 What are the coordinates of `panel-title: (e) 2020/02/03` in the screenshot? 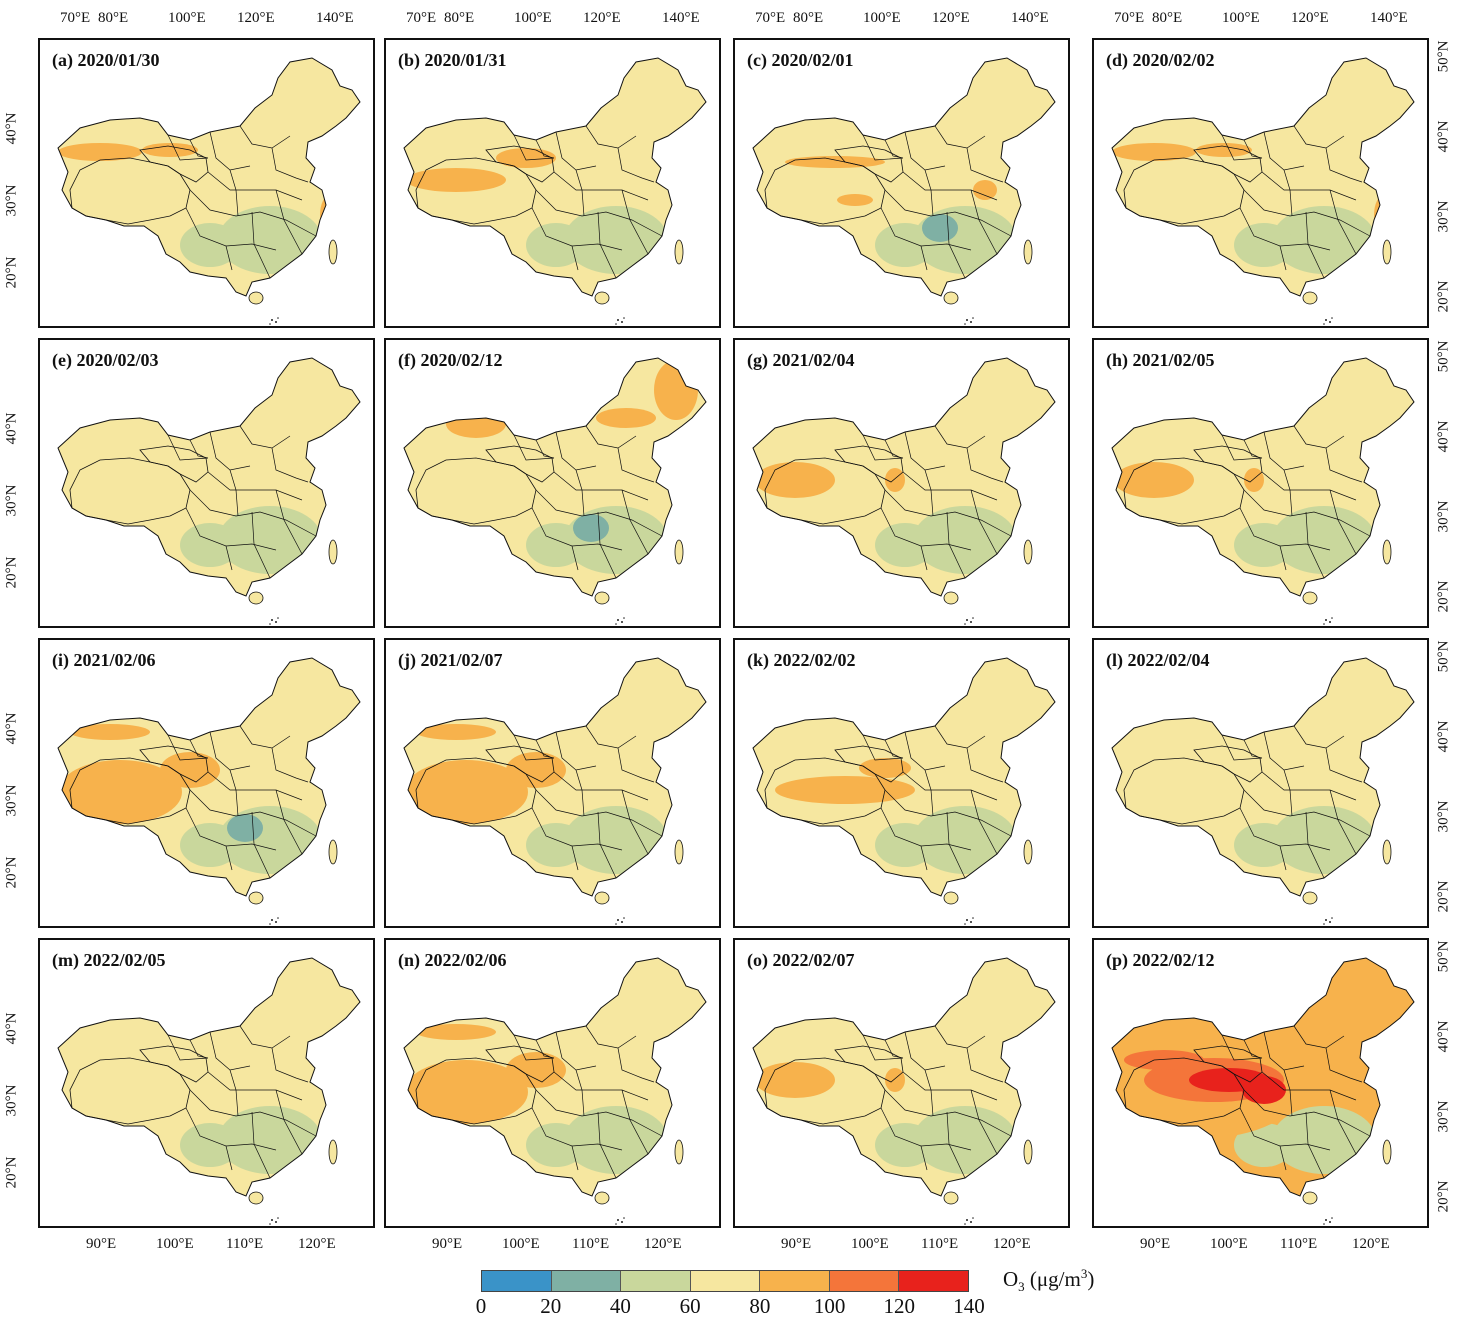 It's located at (105, 360).